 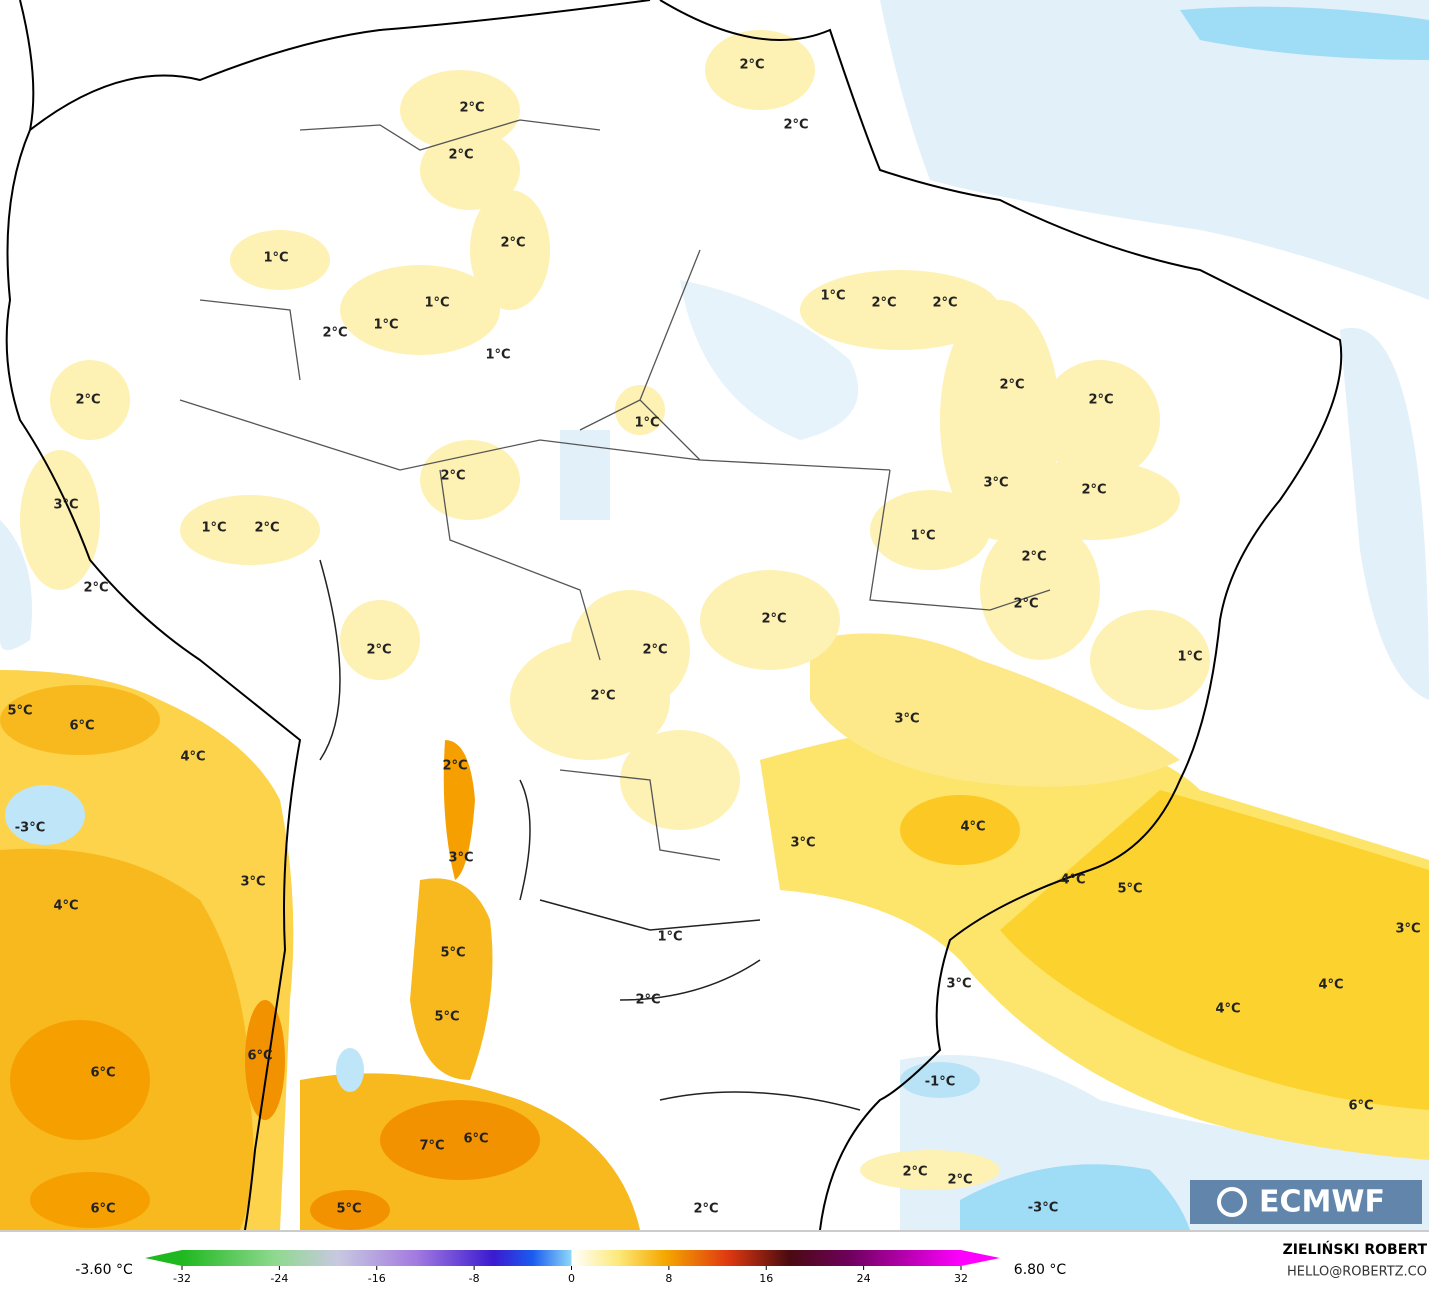 I want to click on tick-label: -24, so click(x=279, y=1278).